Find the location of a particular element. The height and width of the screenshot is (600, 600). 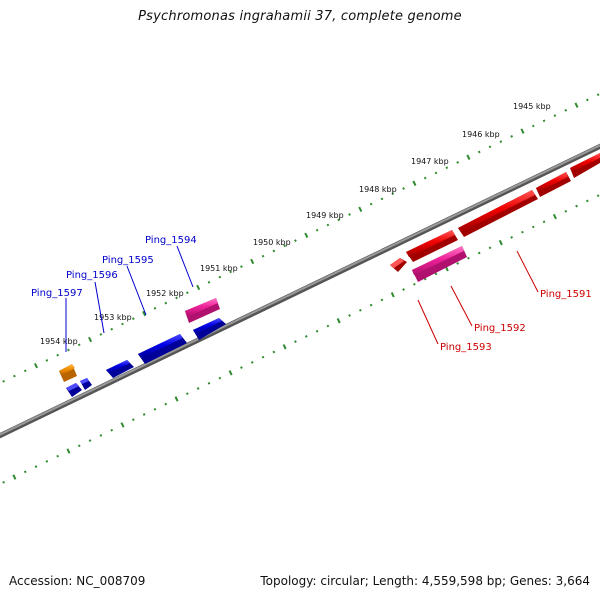

ruler-label: 1947 kbp is located at coordinates (430, 161).